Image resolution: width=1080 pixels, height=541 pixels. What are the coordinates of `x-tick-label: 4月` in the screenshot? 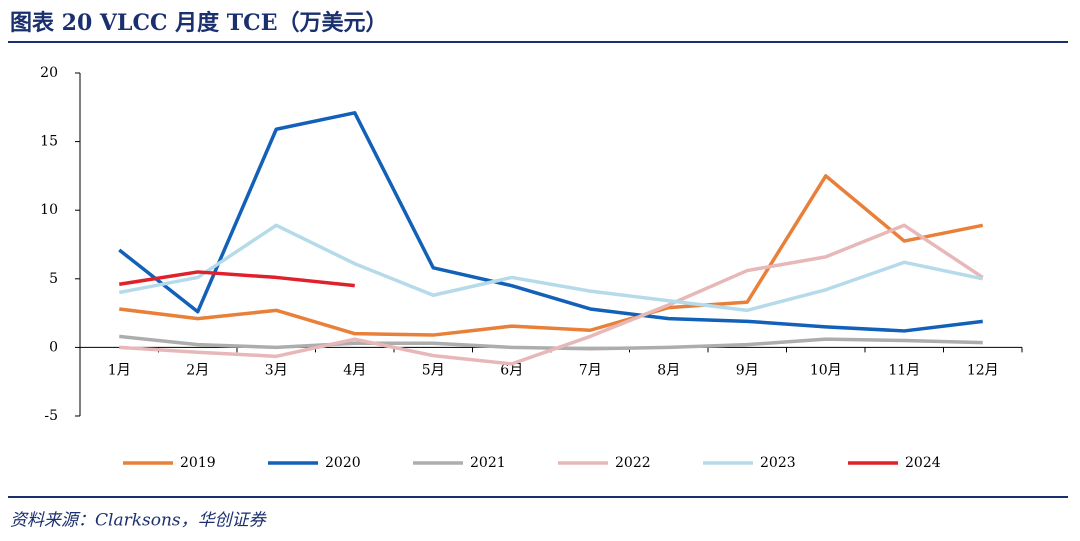 It's located at (354, 370).